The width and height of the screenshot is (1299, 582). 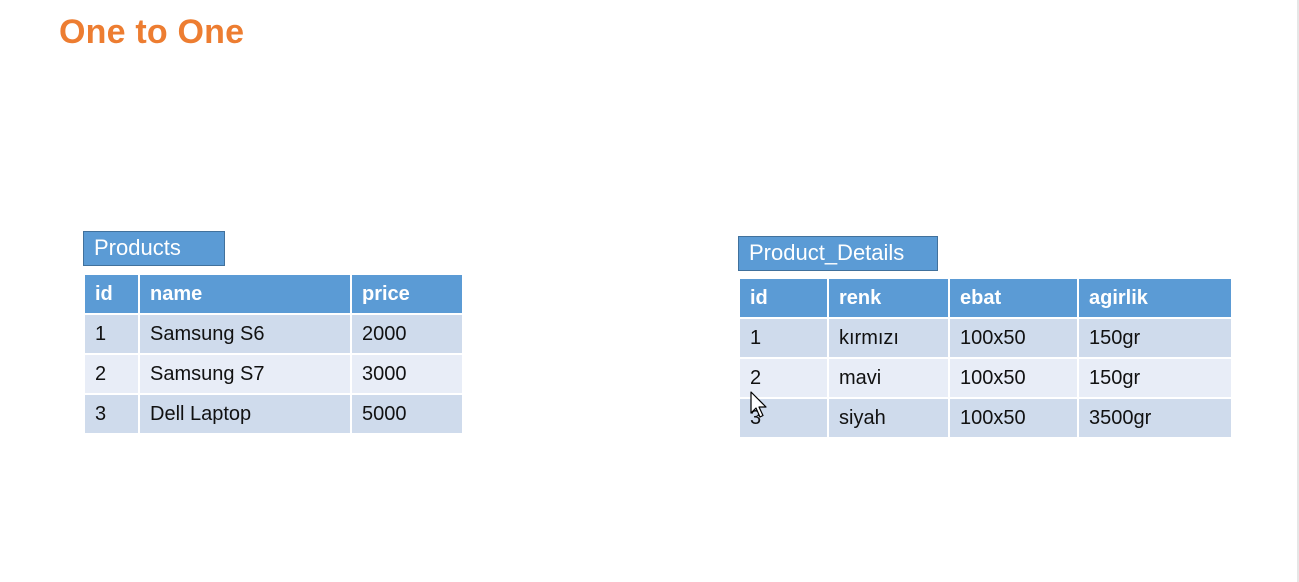 I want to click on products-col-id: id, so click(x=111, y=294).